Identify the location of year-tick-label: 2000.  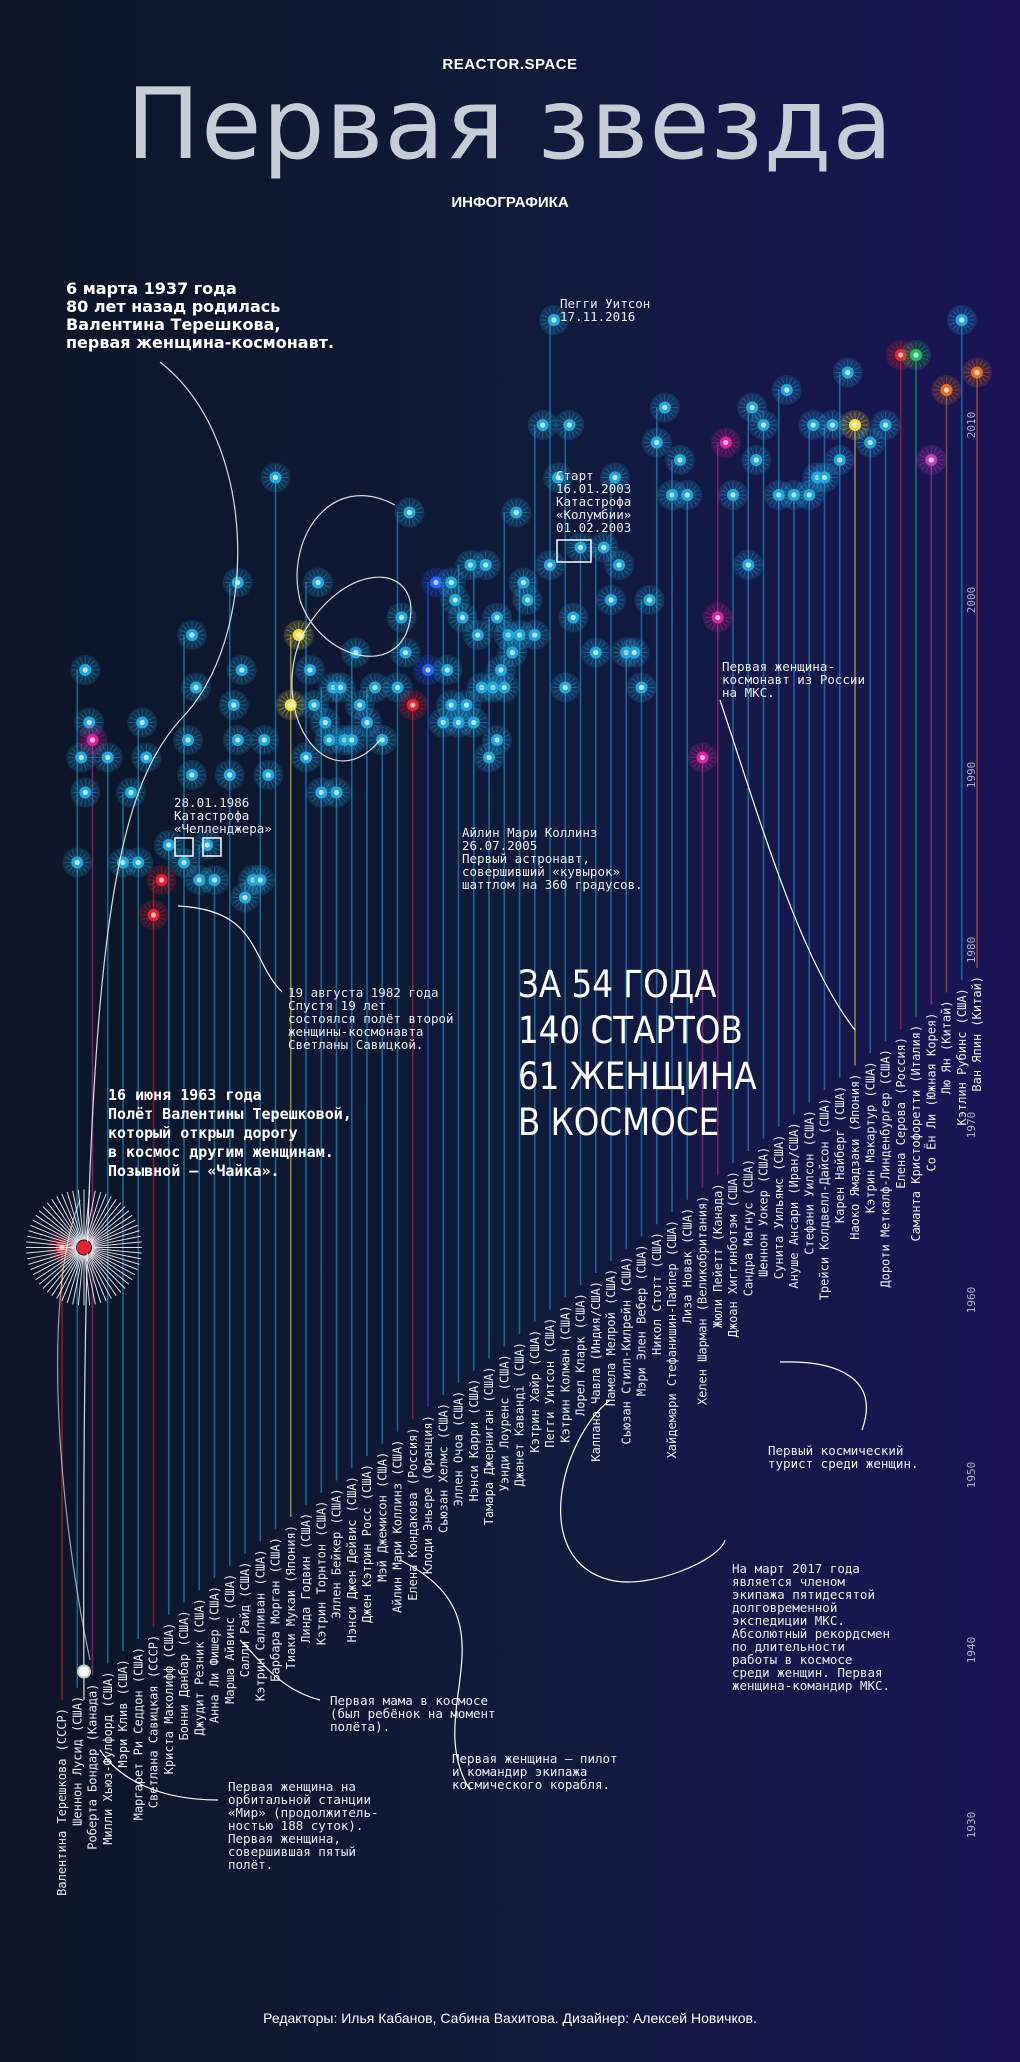
(971, 600).